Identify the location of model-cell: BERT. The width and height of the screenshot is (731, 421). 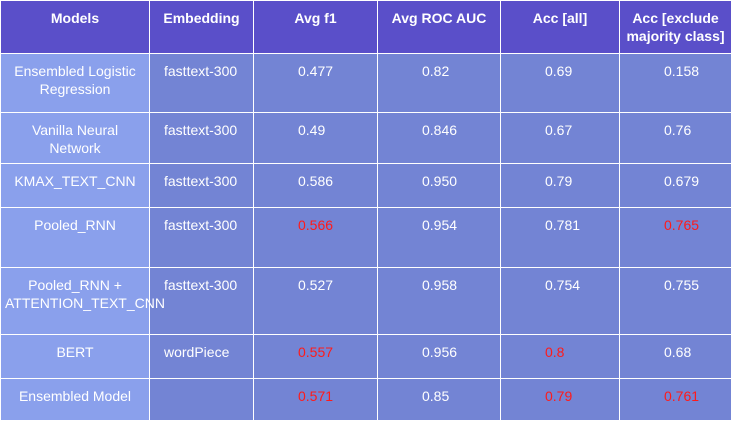
(75, 356).